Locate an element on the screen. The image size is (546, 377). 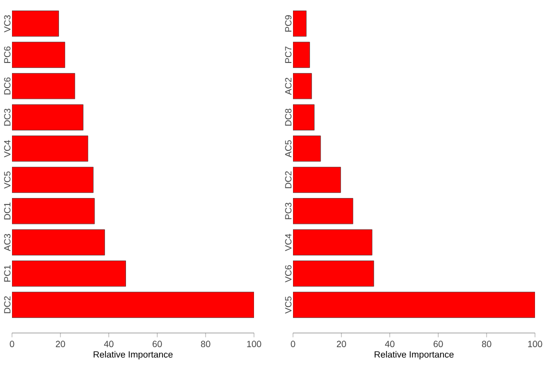
y-tick-label: DC3 is located at coordinates (7, 117).